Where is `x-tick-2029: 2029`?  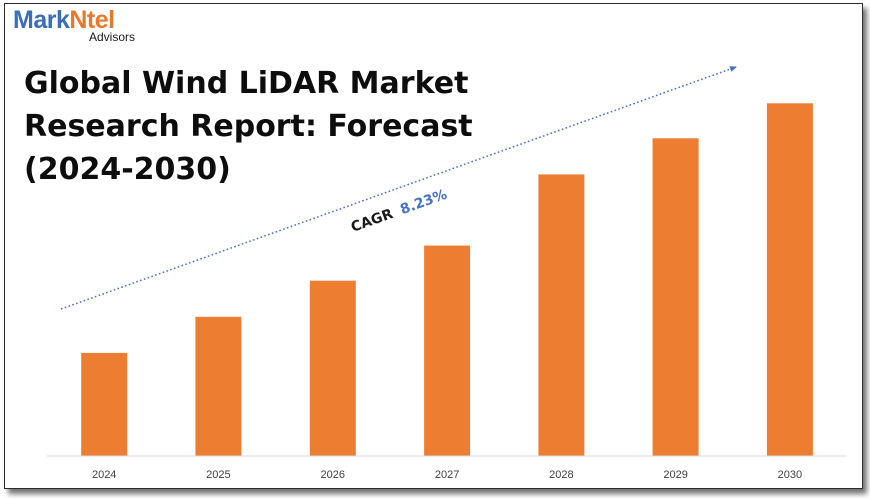 x-tick-2029: 2029 is located at coordinates (675, 475).